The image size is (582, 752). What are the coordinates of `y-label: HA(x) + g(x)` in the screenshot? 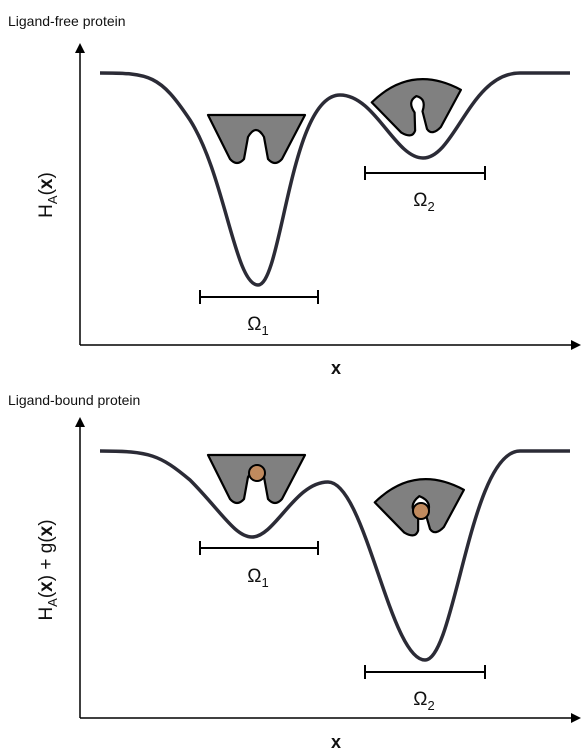 It's located at (48, 569).